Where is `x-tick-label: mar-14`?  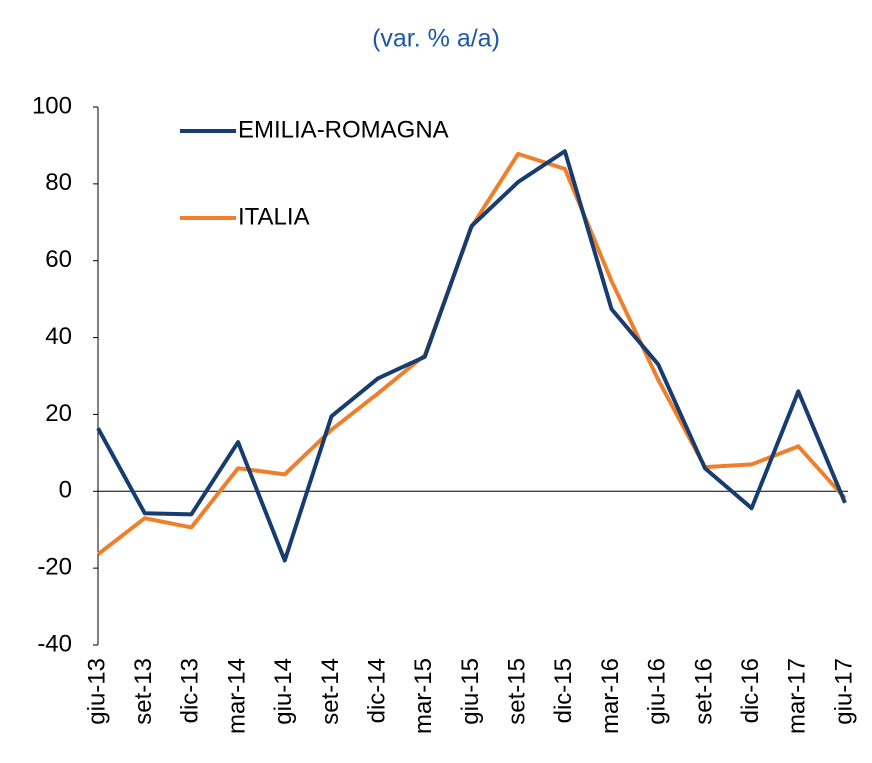 x-tick-label: mar-14 is located at coordinates (236, 696).